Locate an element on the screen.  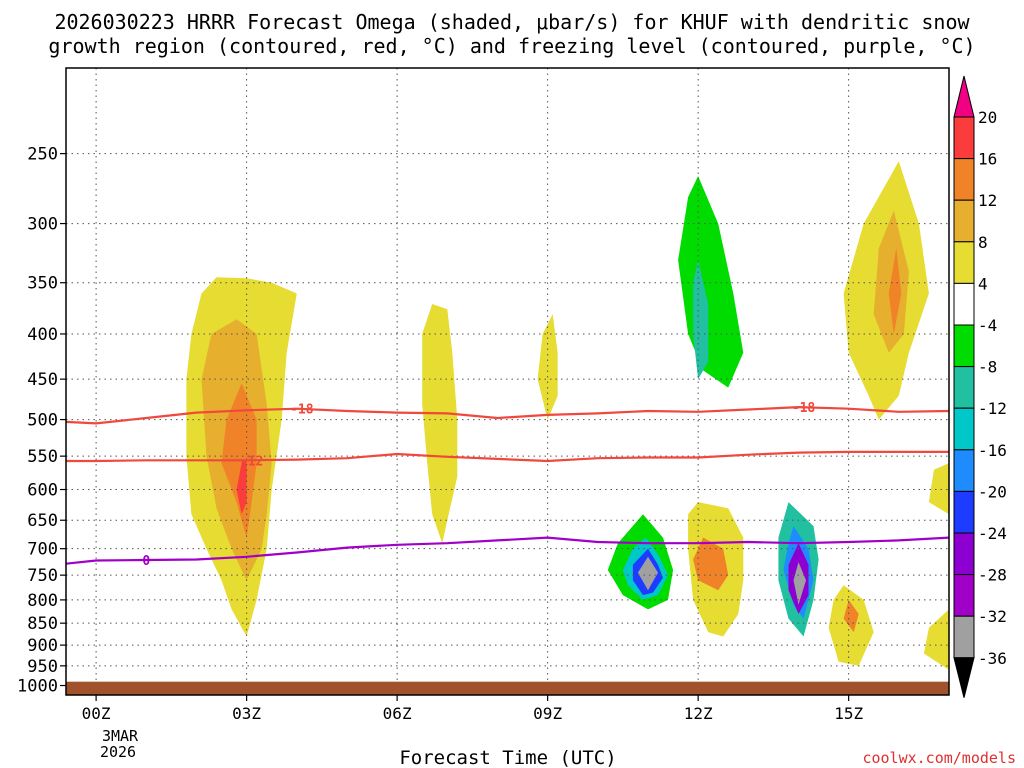
y-tick-label-500: 500 is located at coordinates (42, 421).